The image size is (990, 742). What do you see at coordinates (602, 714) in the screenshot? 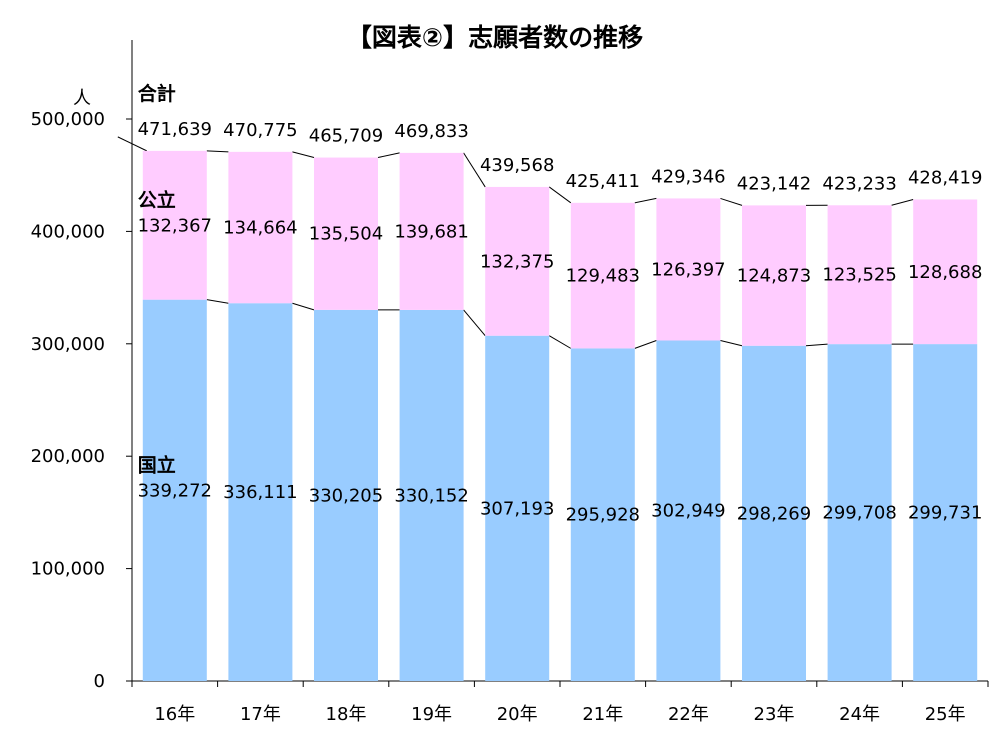
I see `x-tick-label: 21年` at bounding box center [602, 714].